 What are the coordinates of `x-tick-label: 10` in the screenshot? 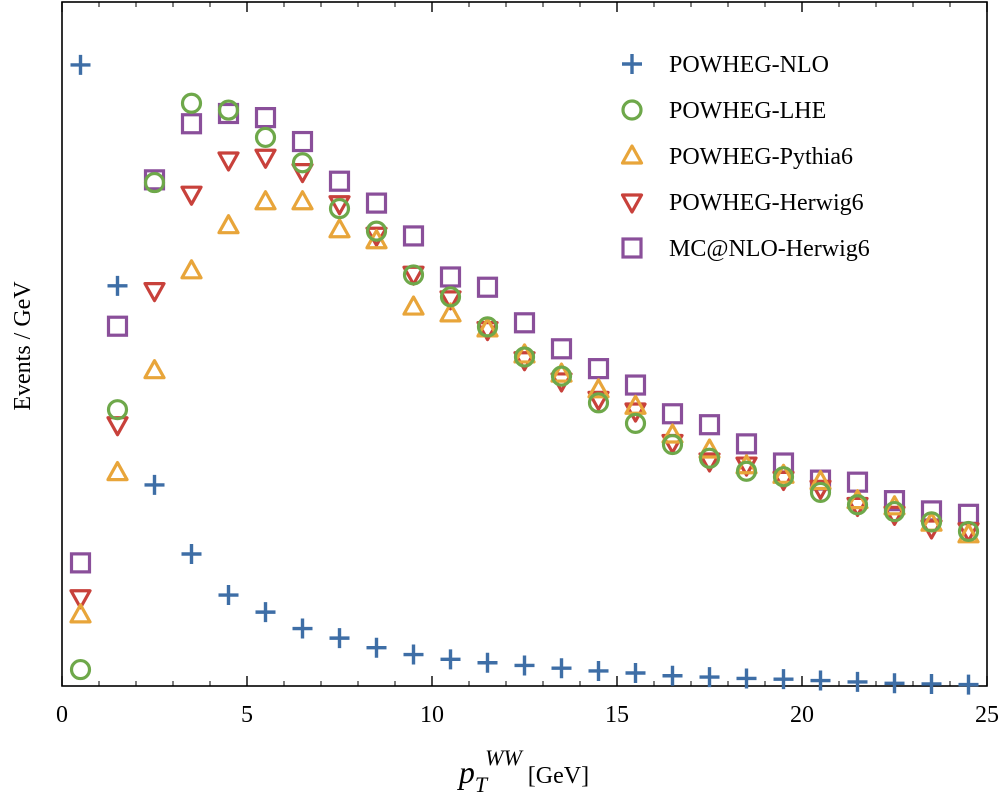 It's located at (432, 715).